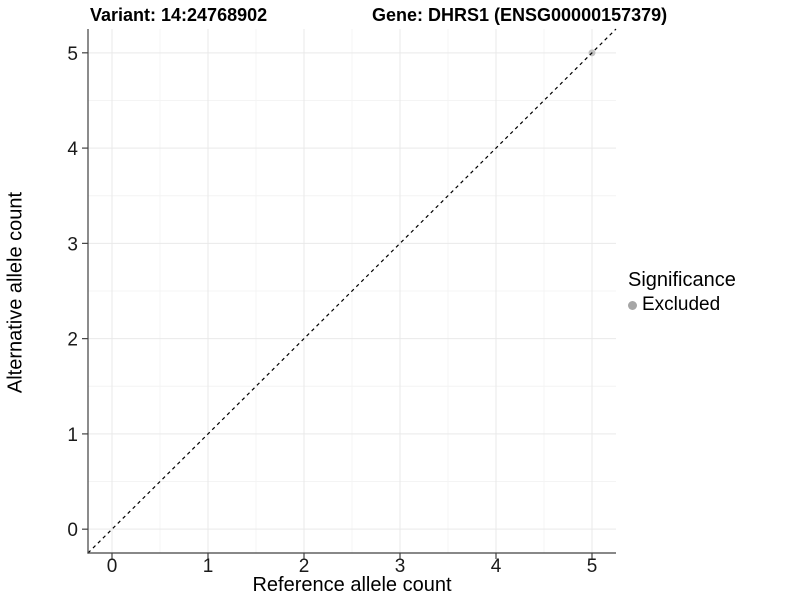 Image resolution: width=800 pixels, height=600 pixels. Describe the element at coordinates (112, 566) in the screenshot. I see `x-tick-label: 0` at that location.